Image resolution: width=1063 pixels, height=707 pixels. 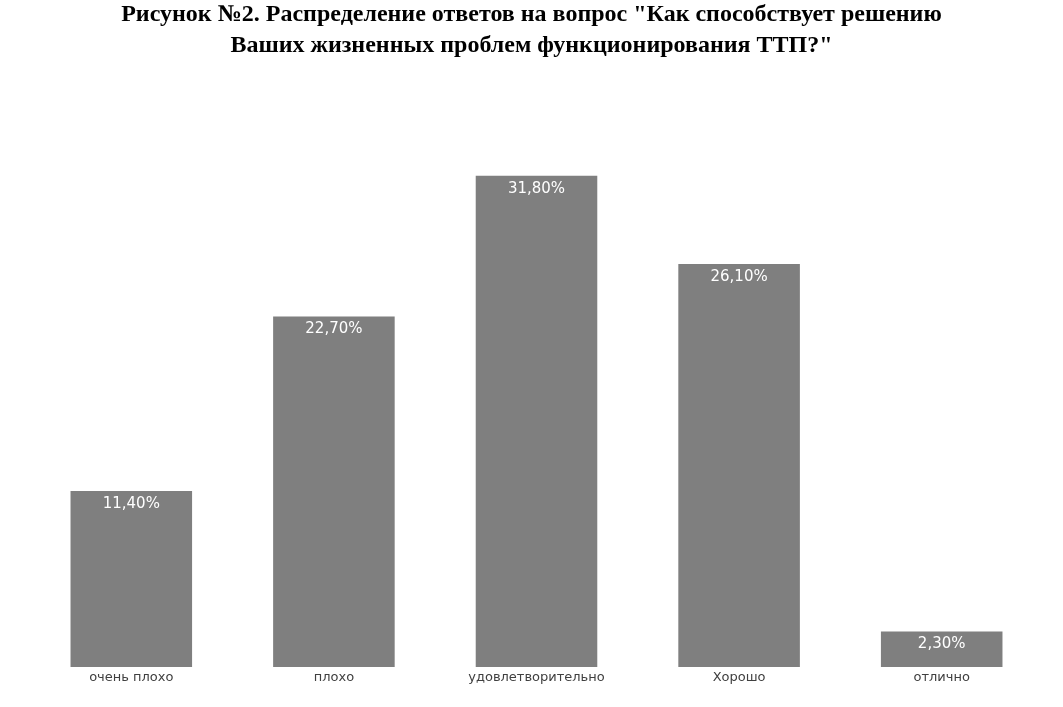 What do you see at coordinates (739, 676) in the screenshot?
I see `x-tick-label: Хорошо` at bounding box center [739, 676].